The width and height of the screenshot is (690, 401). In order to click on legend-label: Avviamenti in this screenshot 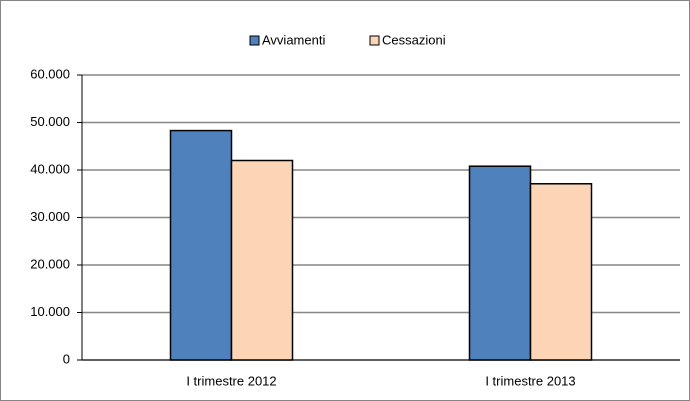, I will do `click(293, 39)`.